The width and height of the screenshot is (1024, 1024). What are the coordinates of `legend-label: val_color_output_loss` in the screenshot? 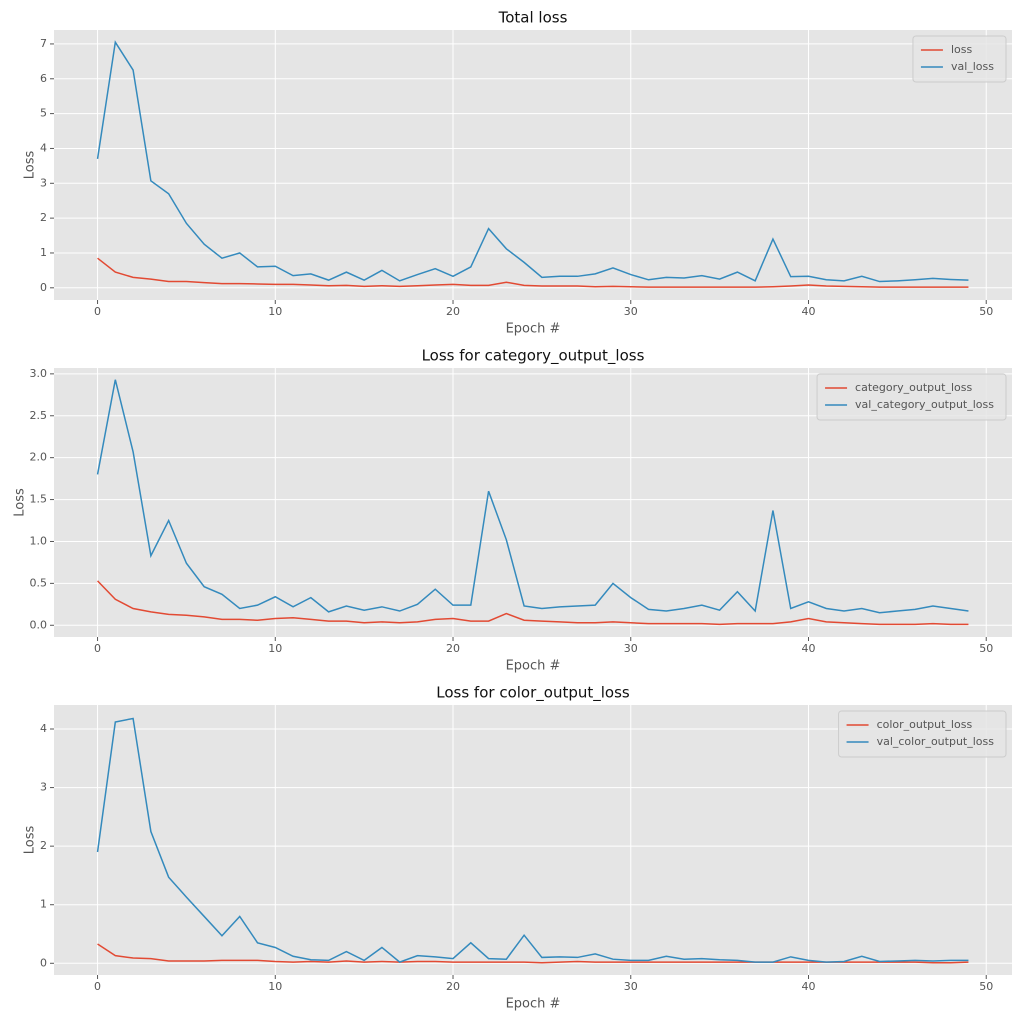 It's located at (936, 741).